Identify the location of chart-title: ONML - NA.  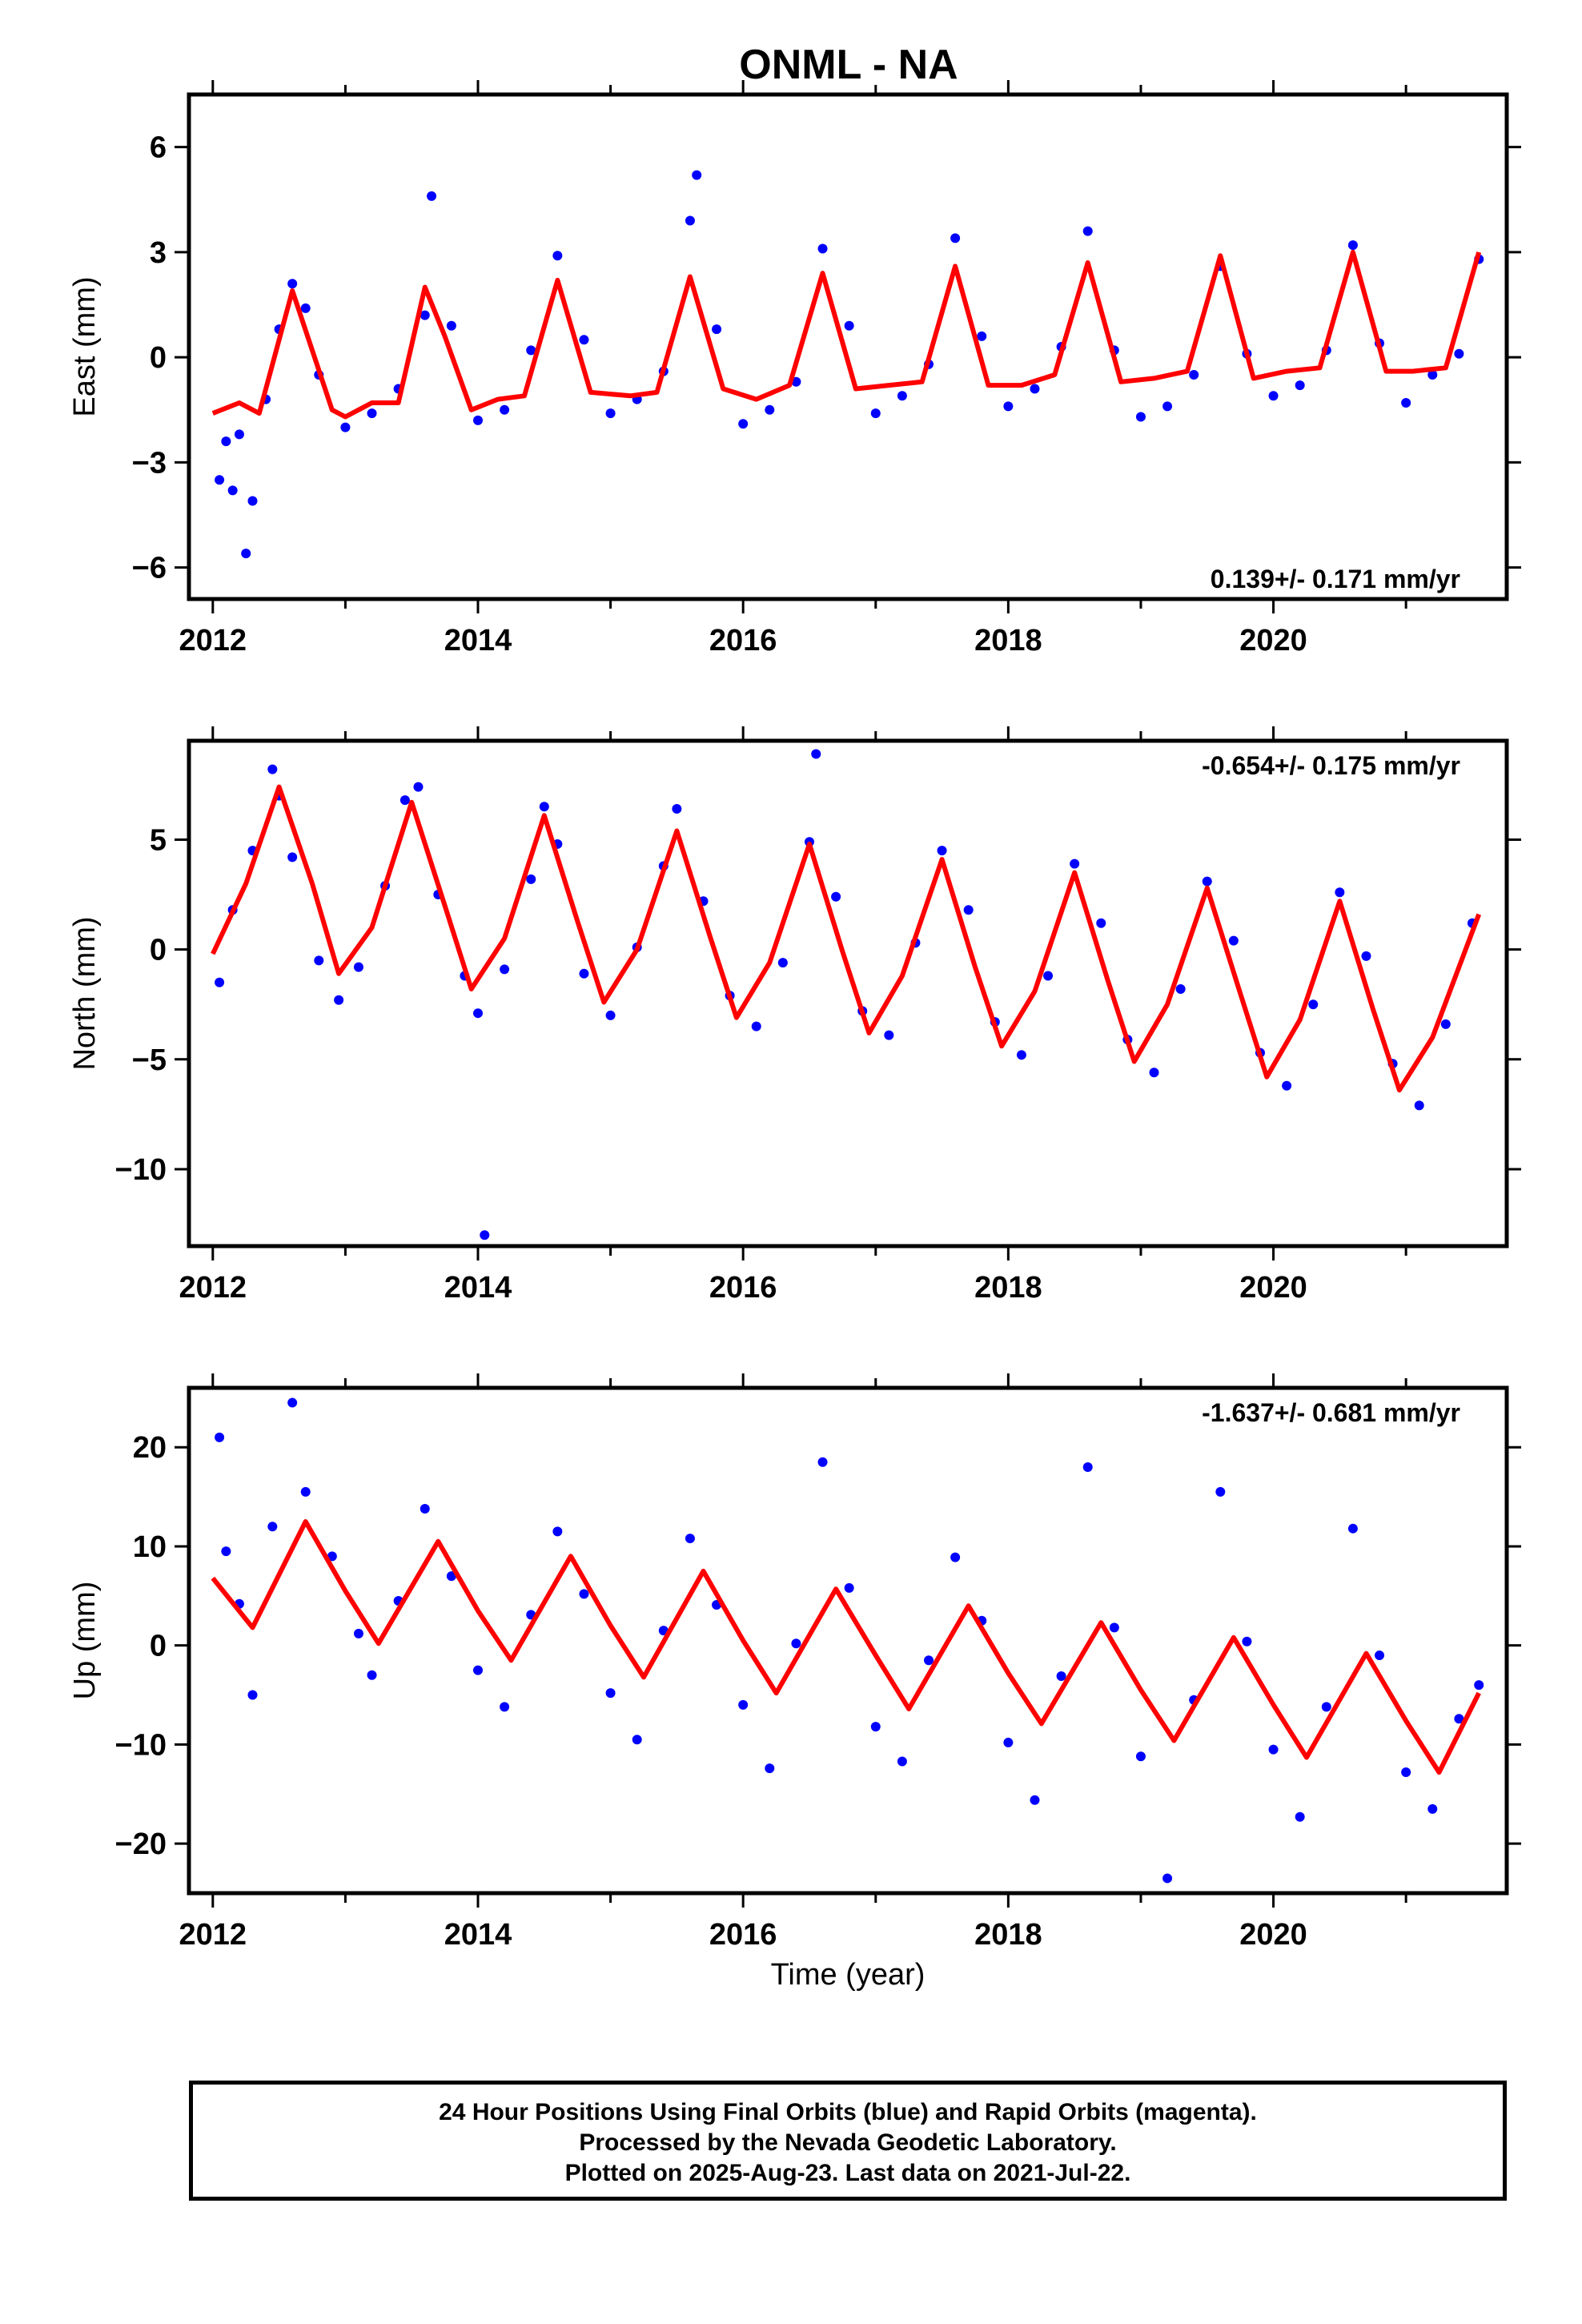
(848, 65).